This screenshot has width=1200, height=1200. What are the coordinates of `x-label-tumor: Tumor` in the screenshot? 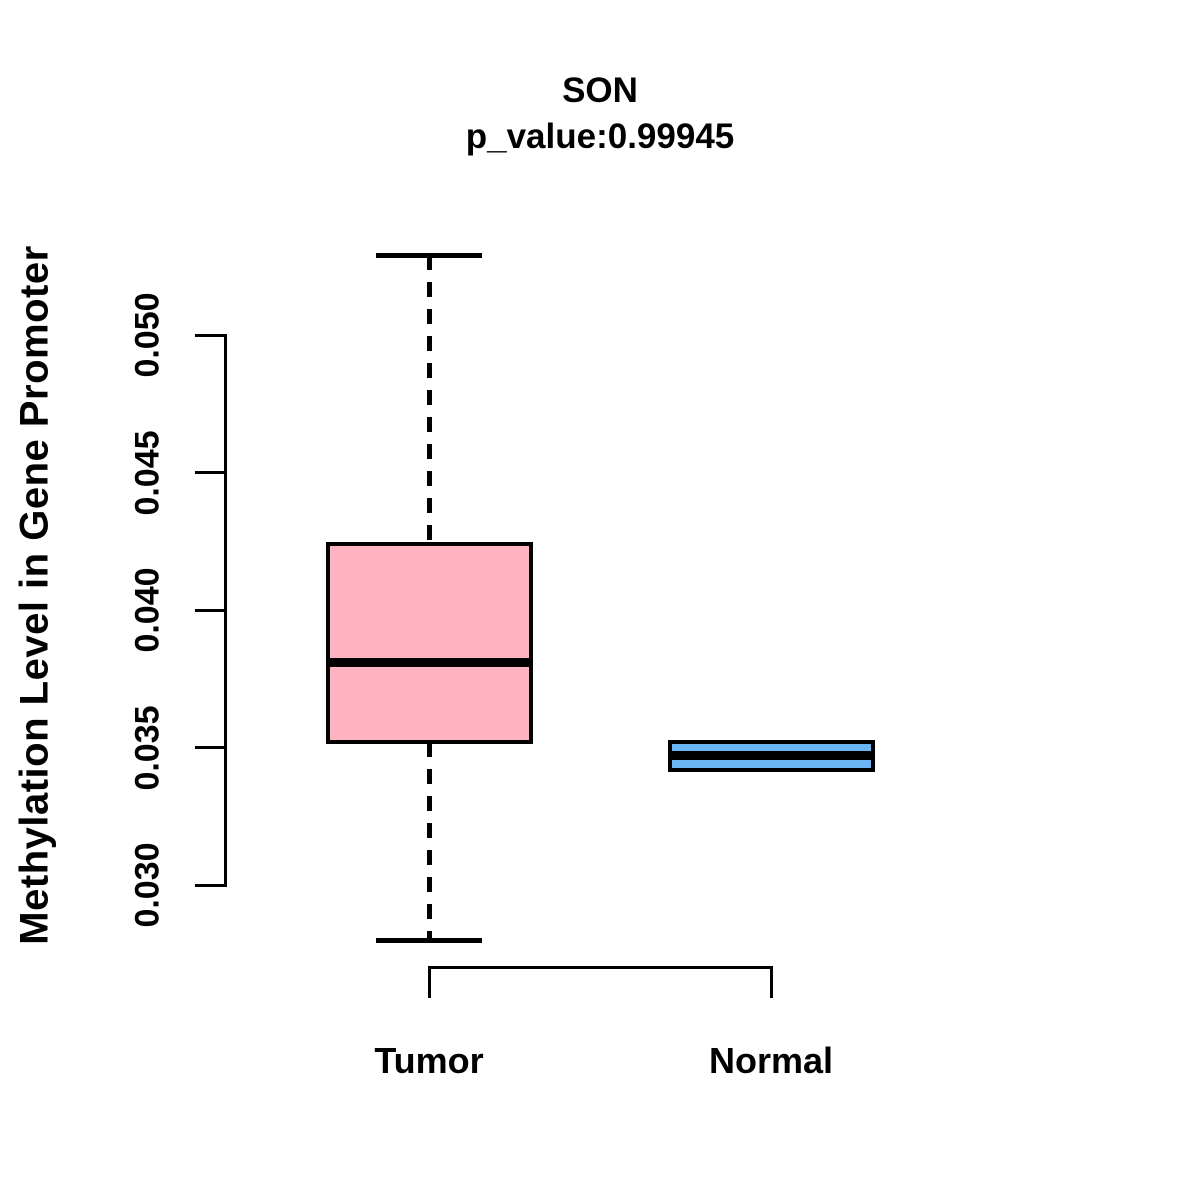 It's located at (429, 1060).